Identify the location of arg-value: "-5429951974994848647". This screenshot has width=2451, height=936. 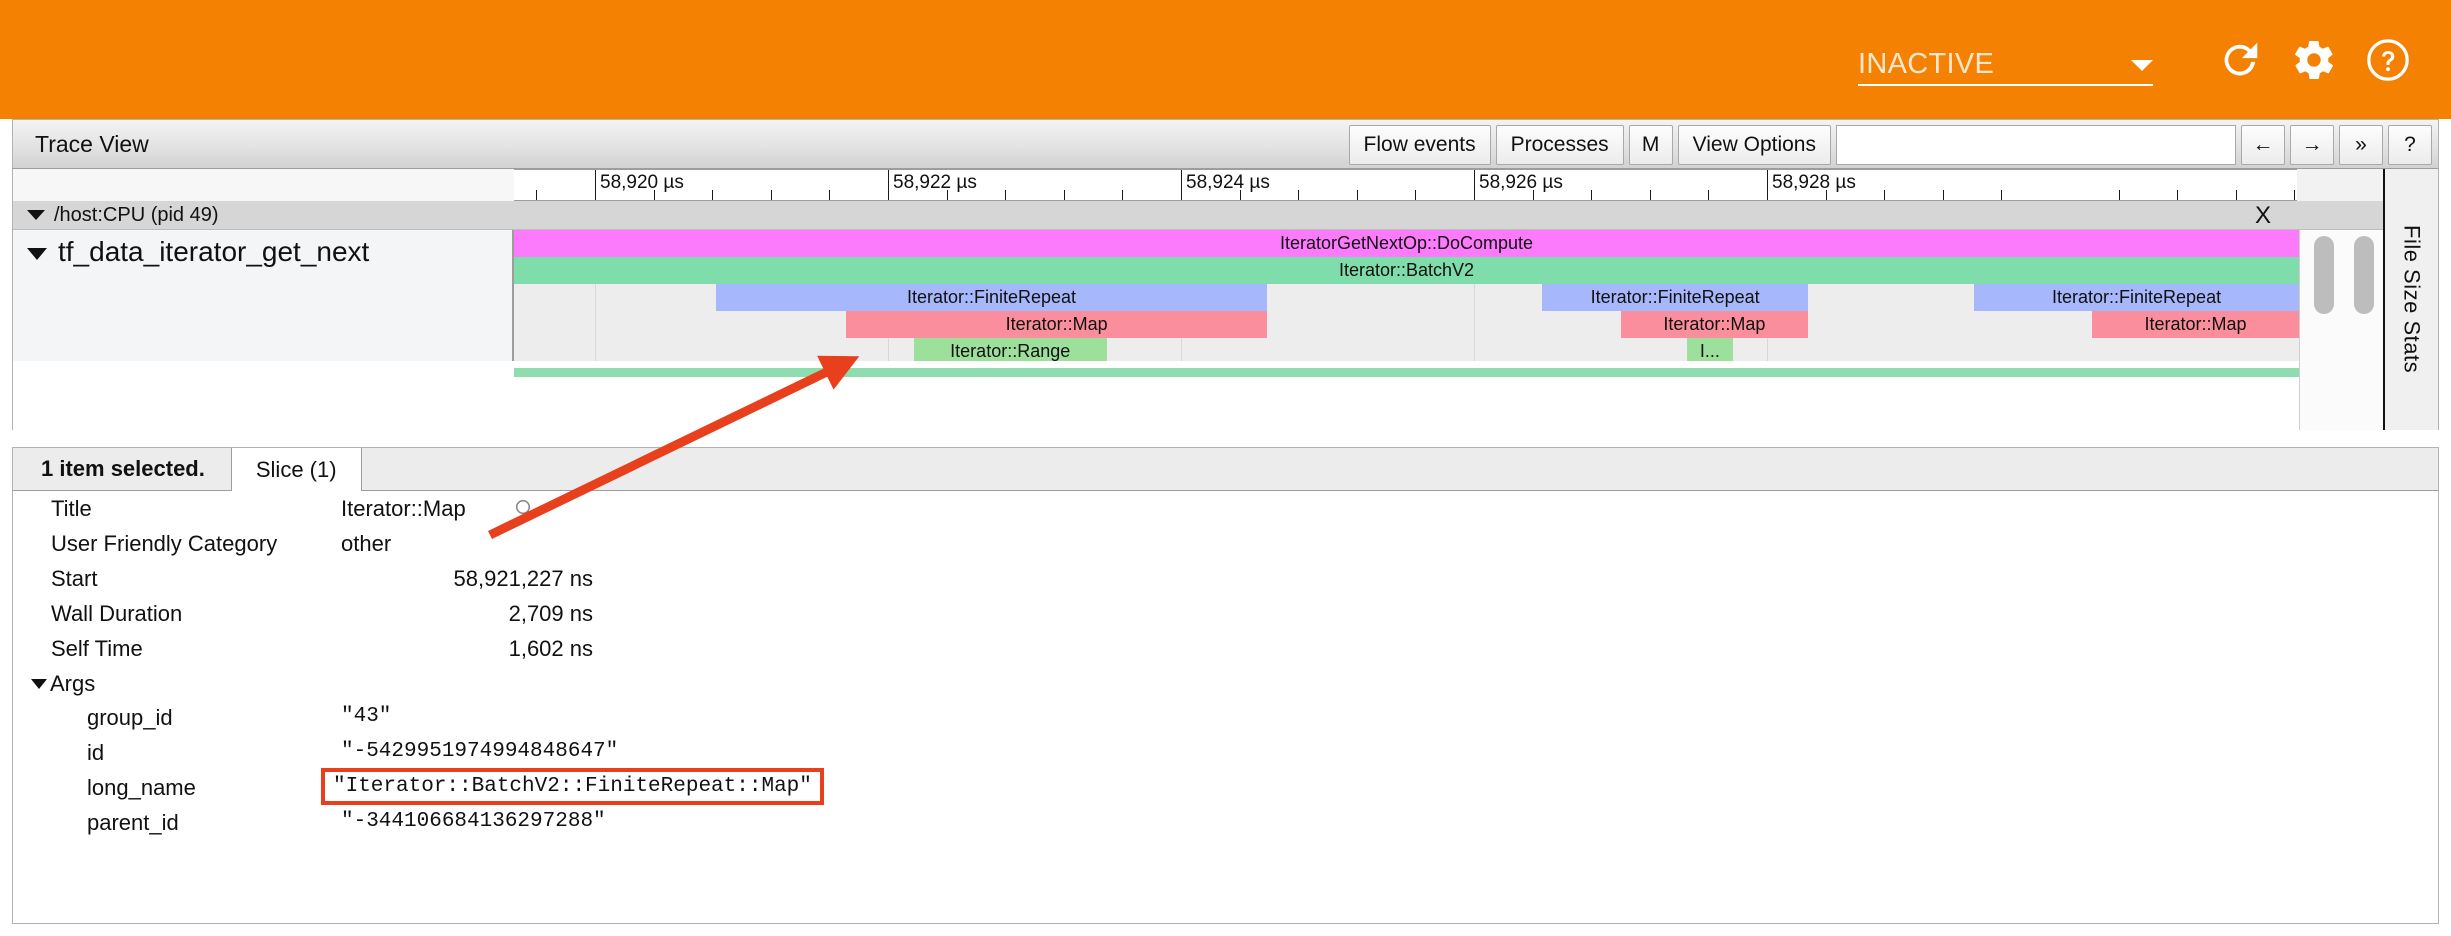
(480, 751).